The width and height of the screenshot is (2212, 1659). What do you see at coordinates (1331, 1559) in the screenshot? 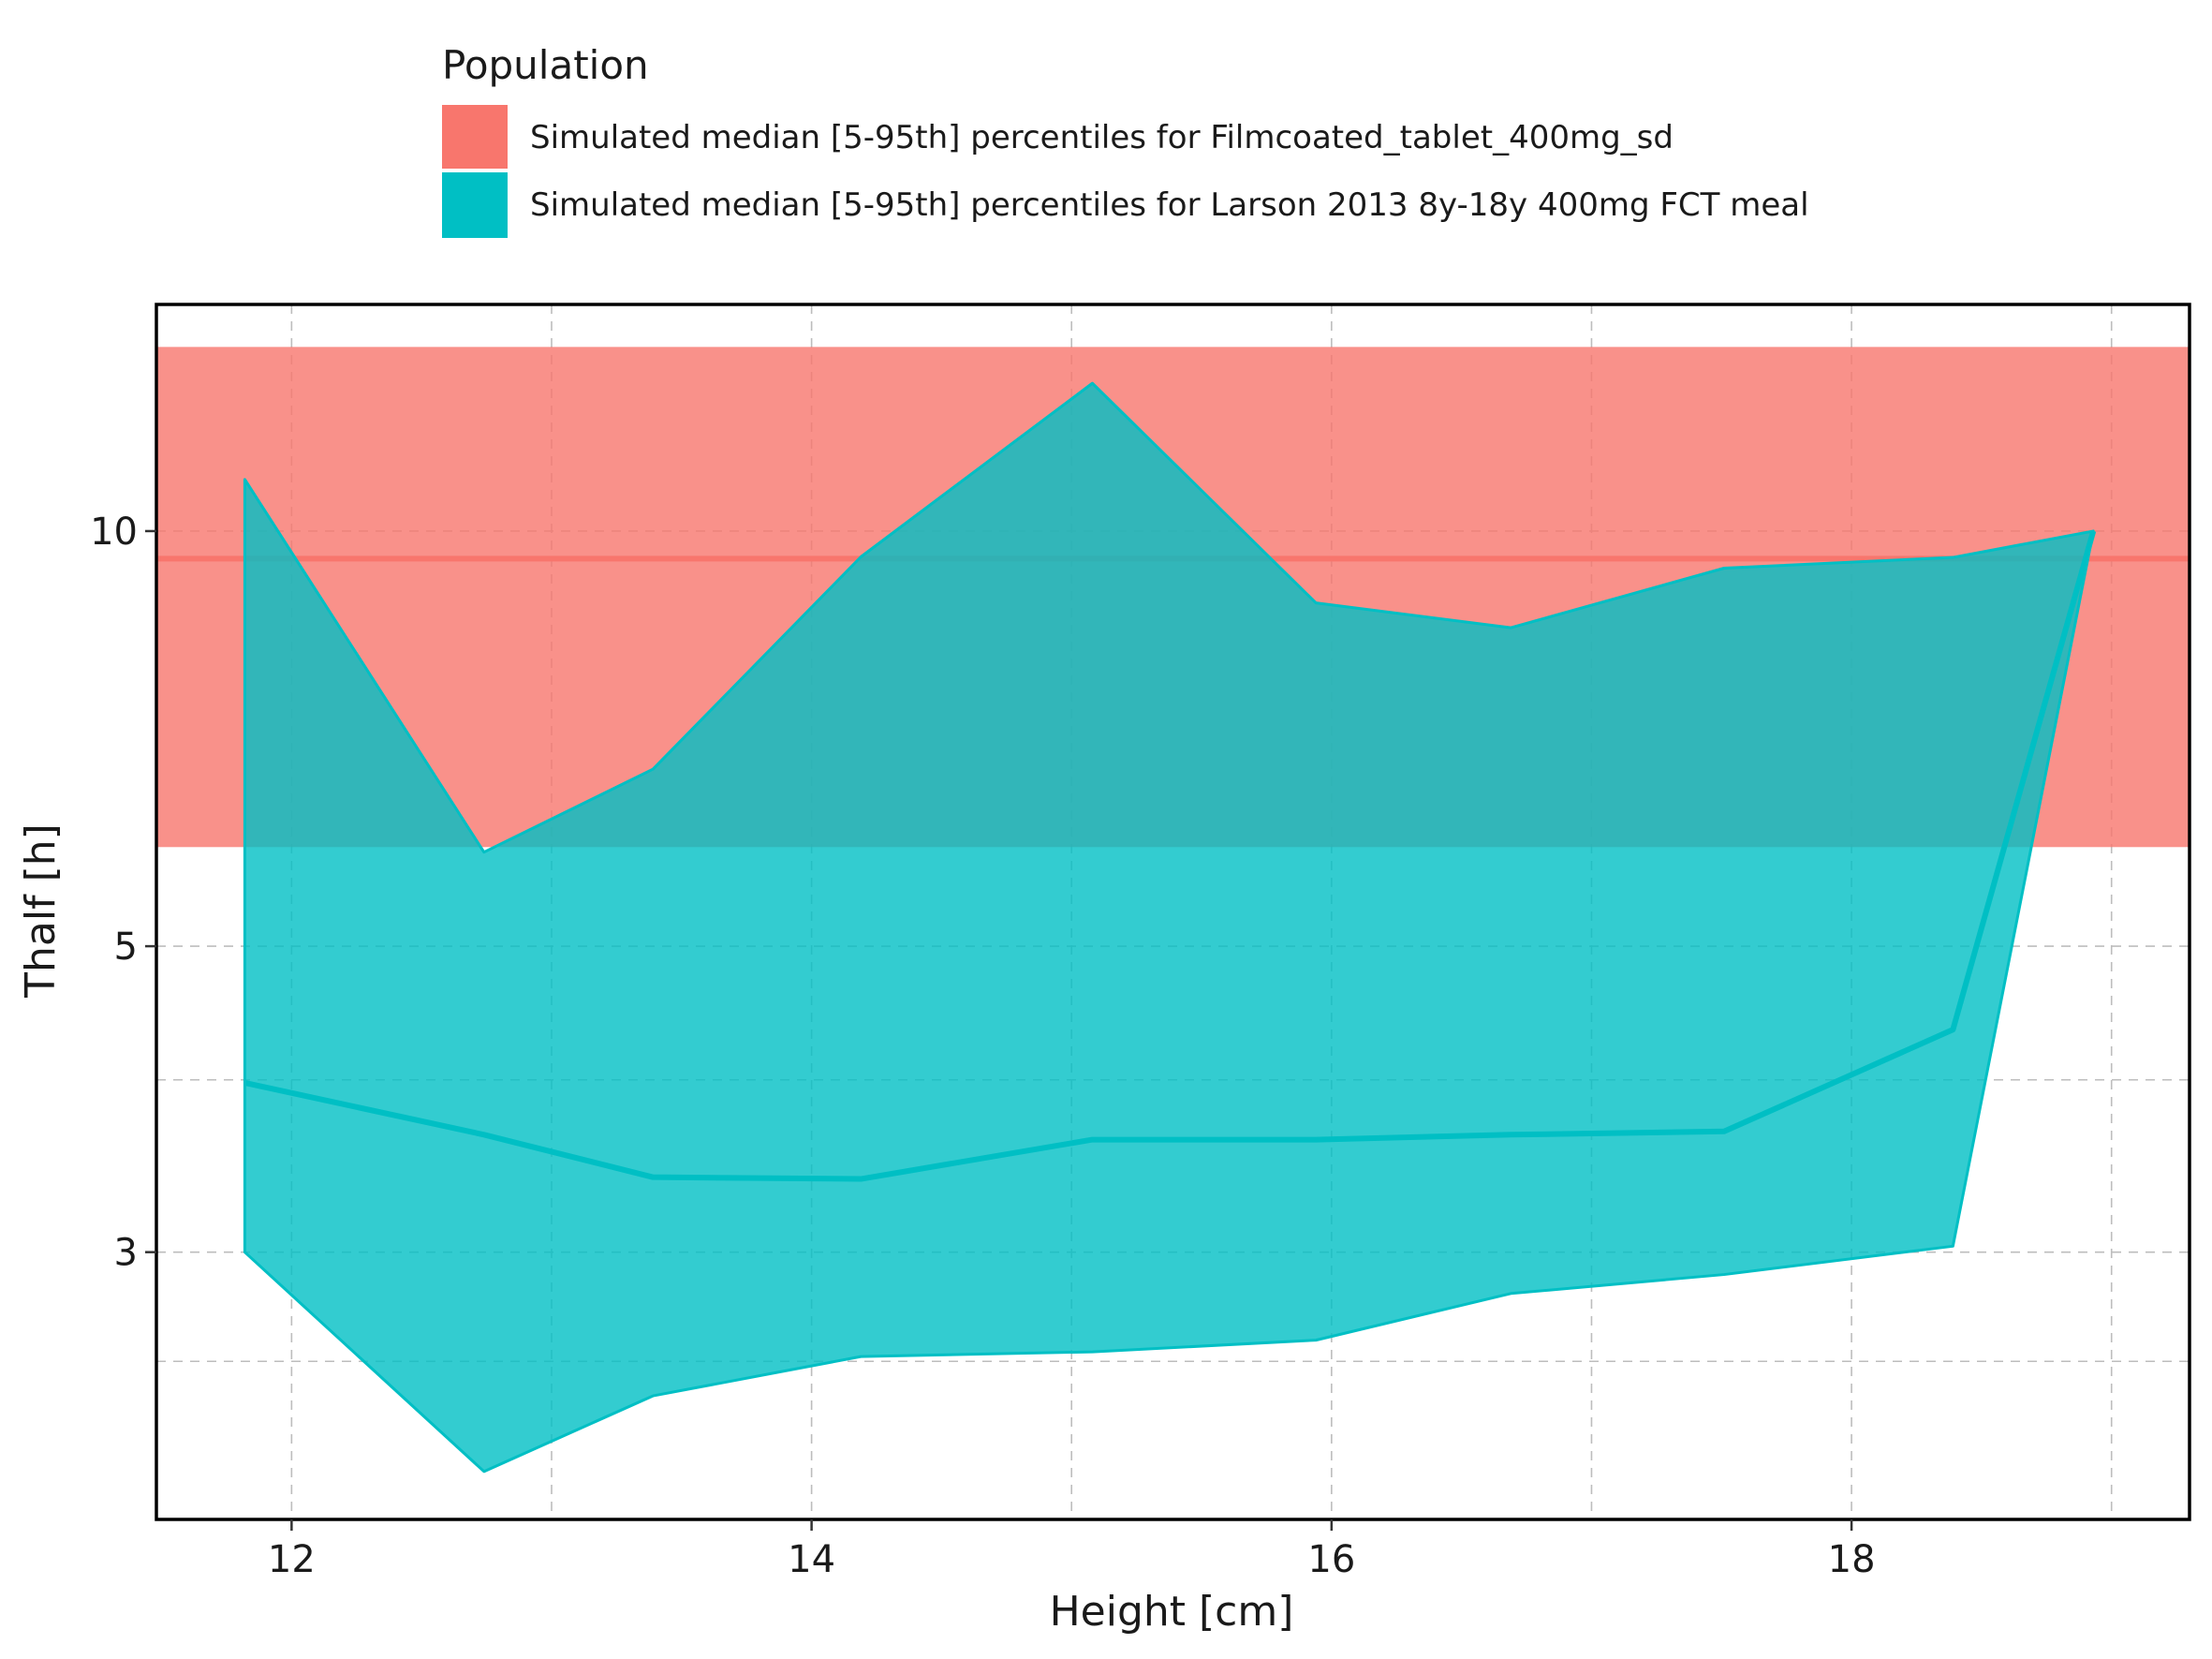
I see `x-tick-label: 16` at bounding box center [1331, 1559].